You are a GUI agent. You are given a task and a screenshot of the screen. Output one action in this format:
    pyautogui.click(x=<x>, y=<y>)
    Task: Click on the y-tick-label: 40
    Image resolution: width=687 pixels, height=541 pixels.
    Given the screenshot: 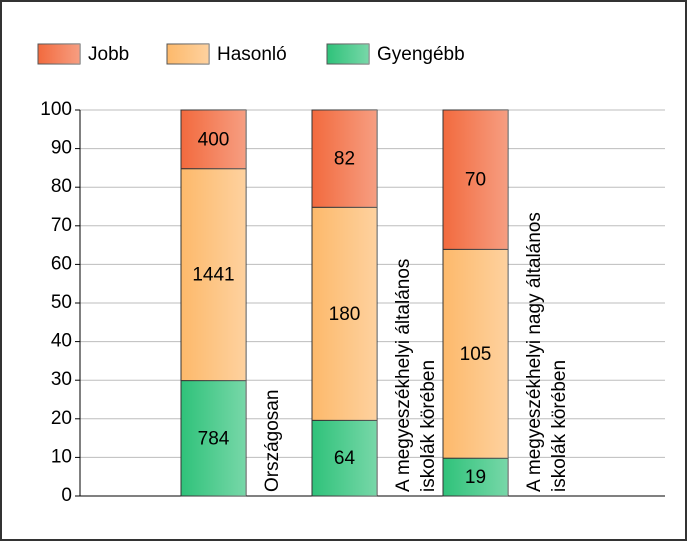 What is the action you would take?
    pyautogui.click(x=61, y=341)
    